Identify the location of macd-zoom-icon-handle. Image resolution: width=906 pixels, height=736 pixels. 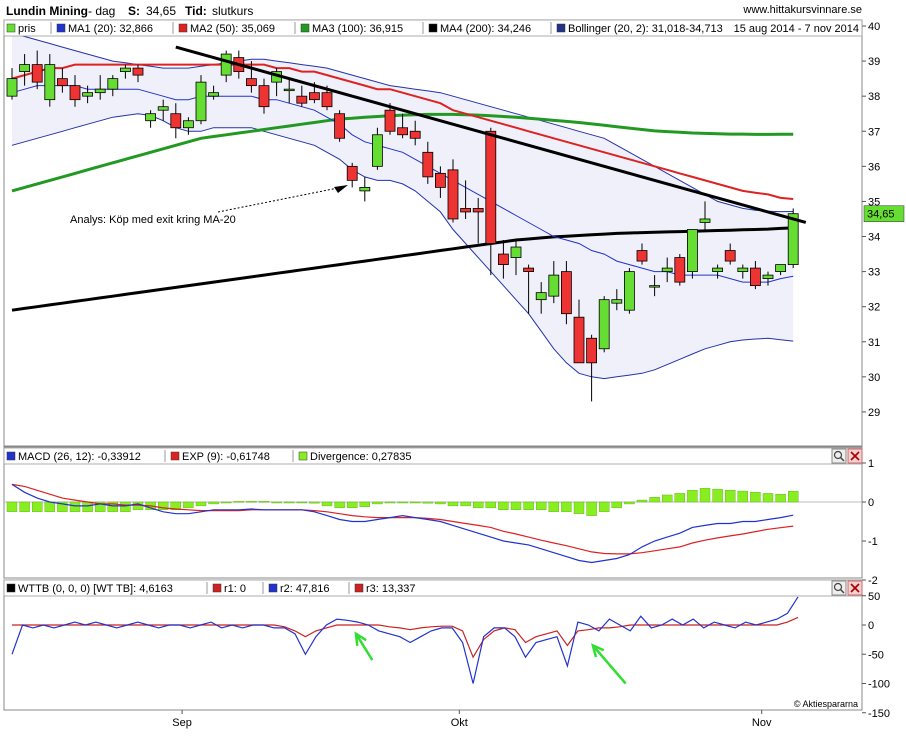
(842, 459).